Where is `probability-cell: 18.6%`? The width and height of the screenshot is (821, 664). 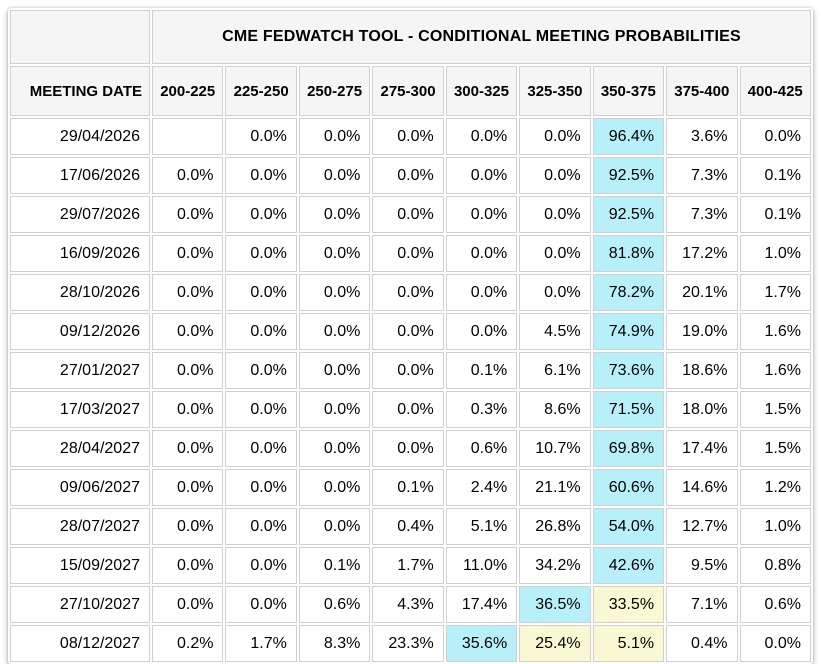 probability-cell: 18.6% is located at coordinates (702, 370).